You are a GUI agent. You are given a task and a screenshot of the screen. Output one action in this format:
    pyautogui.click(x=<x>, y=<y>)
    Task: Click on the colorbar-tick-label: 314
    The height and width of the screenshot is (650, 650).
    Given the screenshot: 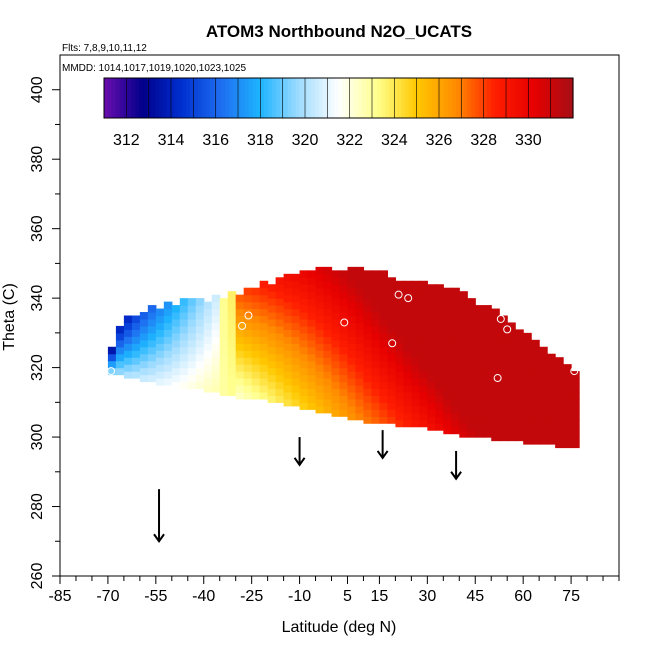 What is the action you would take?
    pyautogui.click(x=171, y=140)
    